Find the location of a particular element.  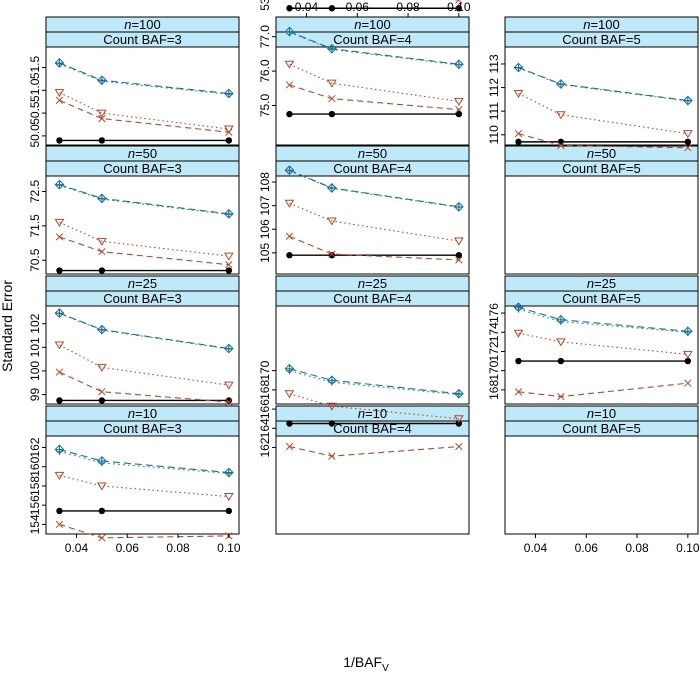

y-tick-label: 112 is located at coordinates (494, 87).